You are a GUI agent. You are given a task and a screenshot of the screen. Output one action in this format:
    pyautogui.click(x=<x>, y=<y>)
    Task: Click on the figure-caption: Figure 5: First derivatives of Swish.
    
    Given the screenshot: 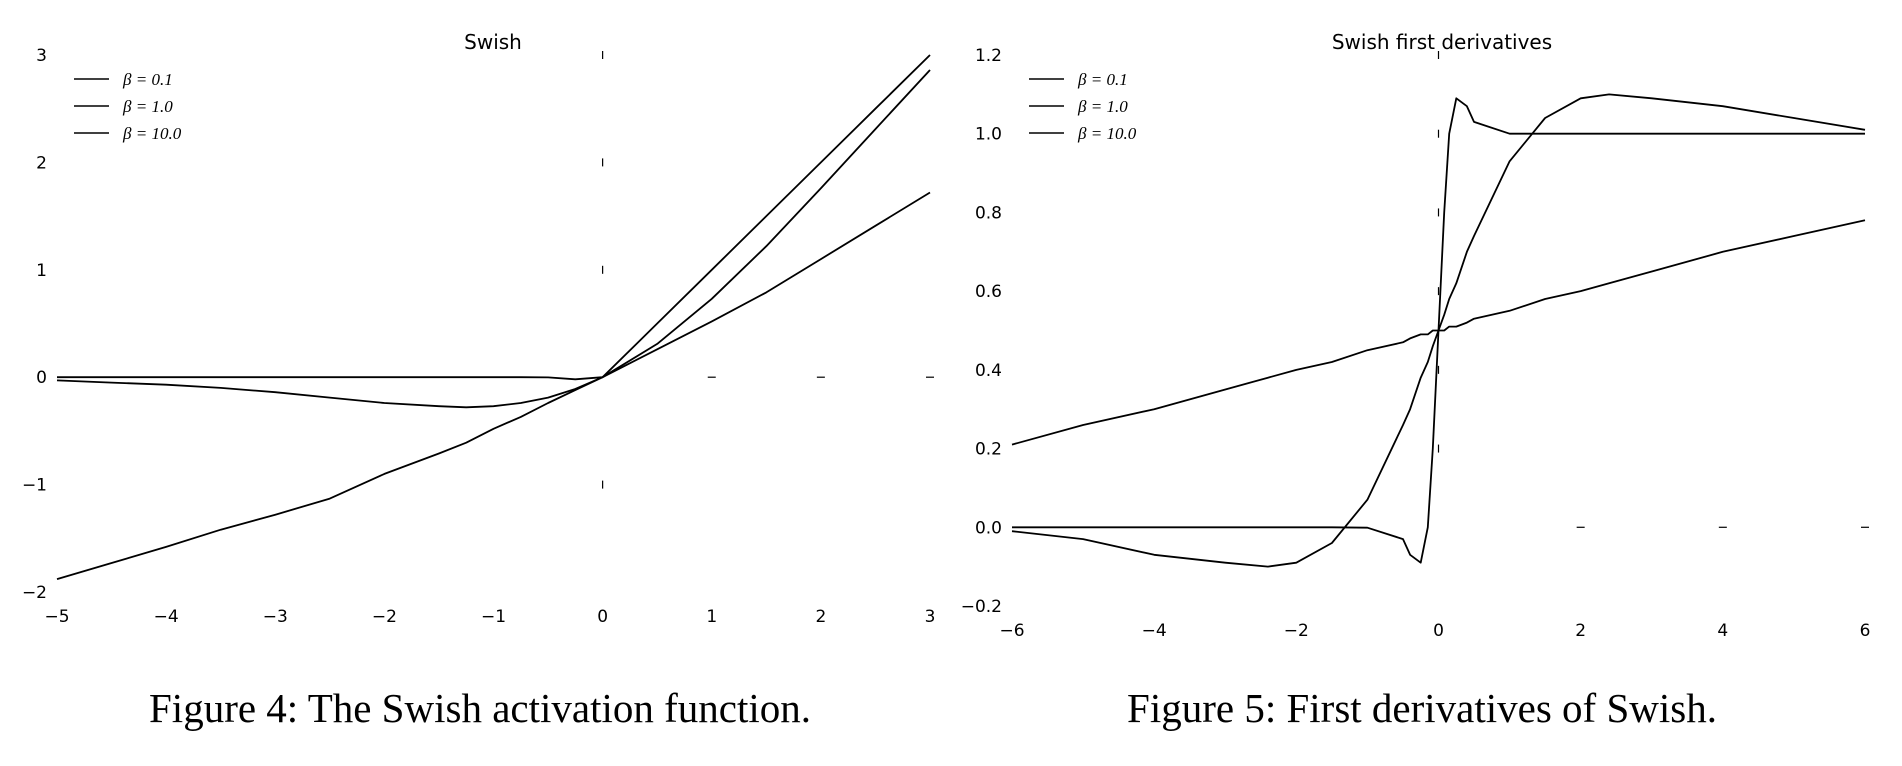 What is the action you would take?
    pyautogui.click(x=1422, y=708)
    